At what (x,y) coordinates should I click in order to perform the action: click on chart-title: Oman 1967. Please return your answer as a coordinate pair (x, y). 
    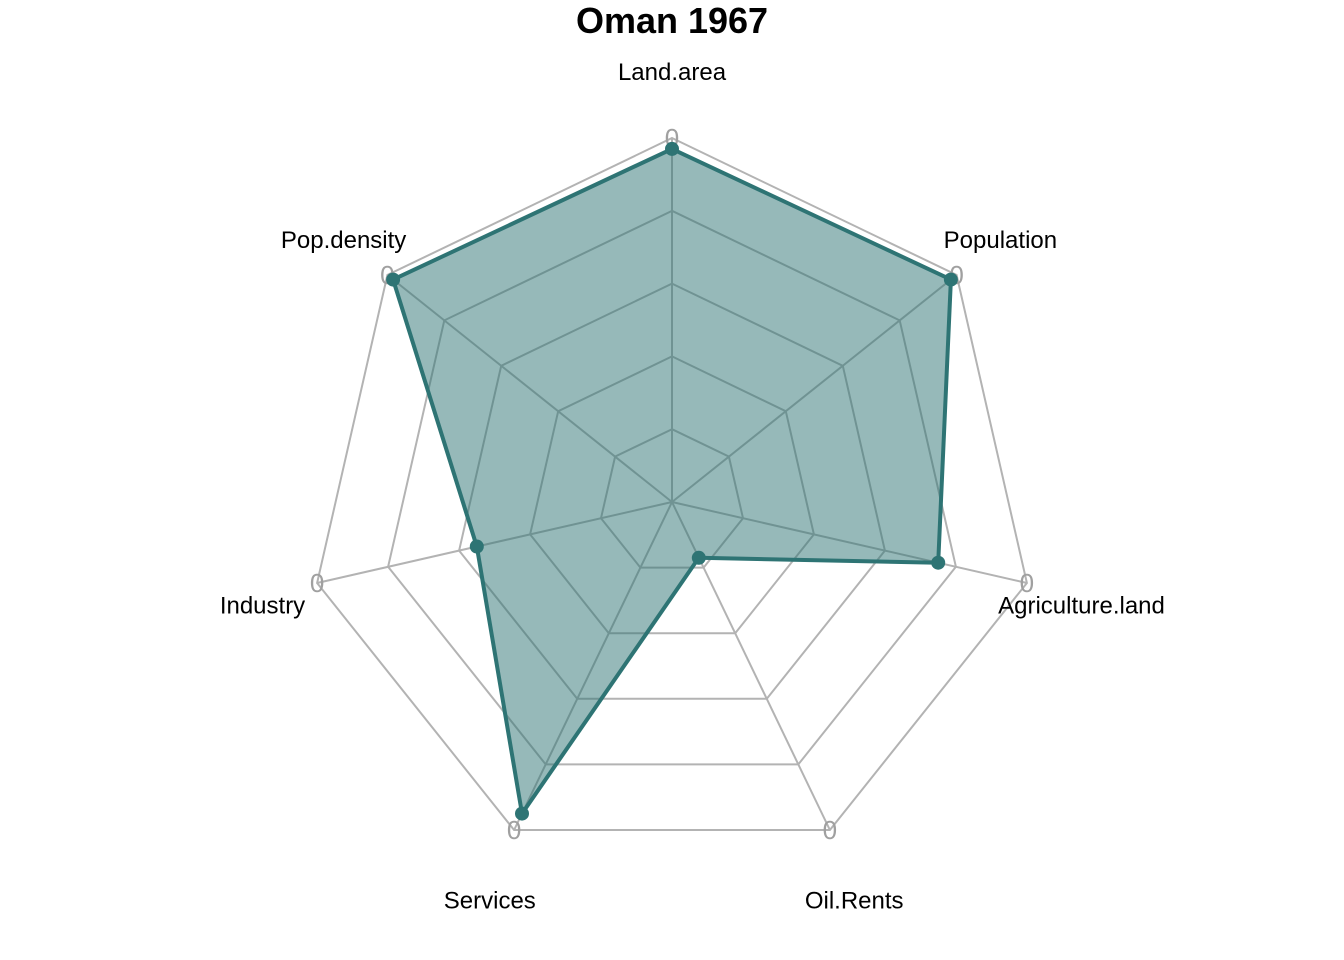
    Looking at the image, I should click on (672, 20).